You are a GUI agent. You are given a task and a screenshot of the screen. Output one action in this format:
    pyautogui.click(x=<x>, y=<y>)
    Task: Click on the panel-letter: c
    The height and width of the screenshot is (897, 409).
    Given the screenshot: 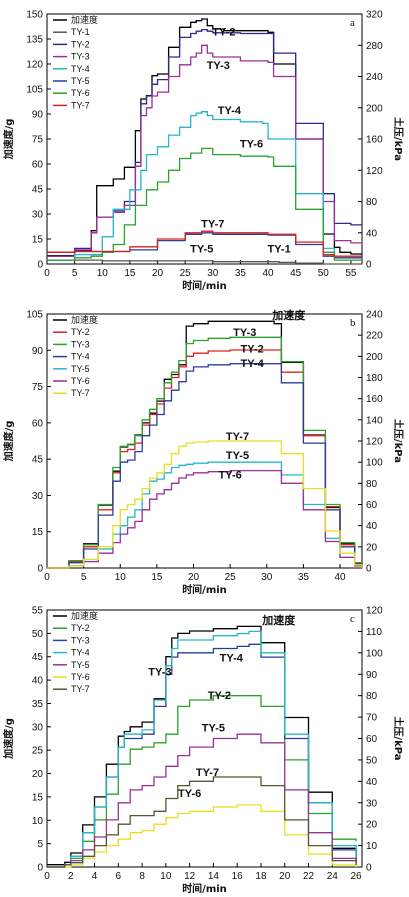 What is the action you would take?
    pyautogui.click(x=352, y=619)
    